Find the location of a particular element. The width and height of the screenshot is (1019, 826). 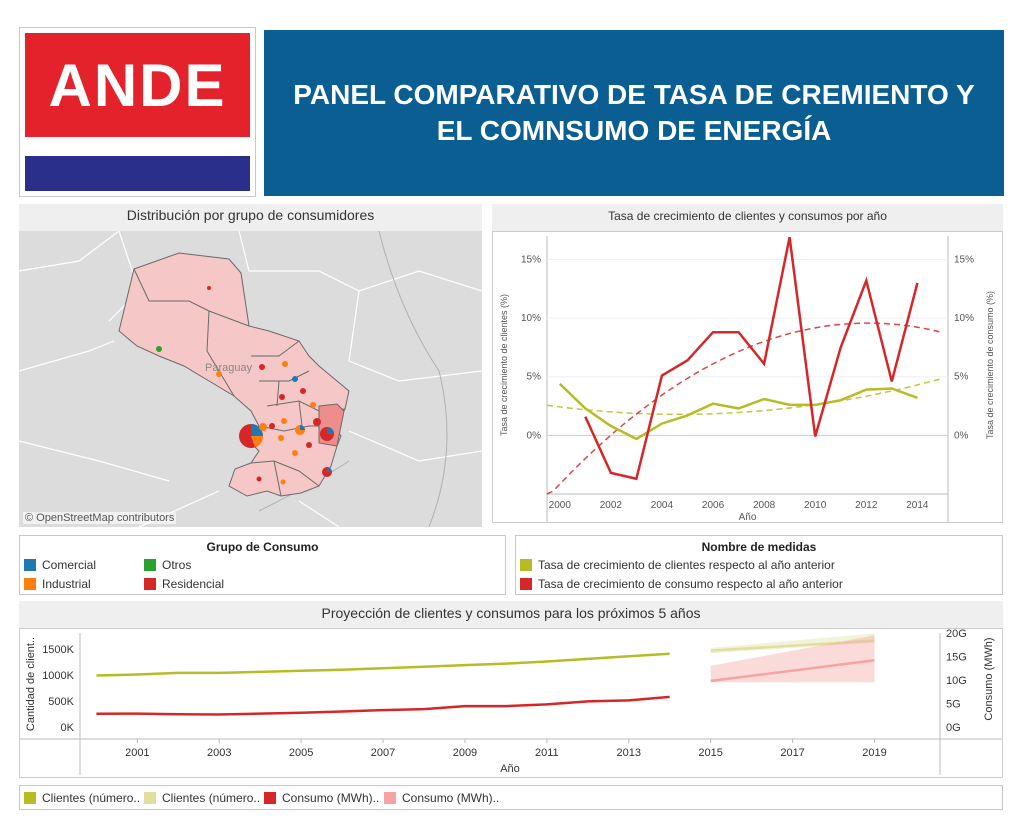

map-place-label: Paraguay is located at coordinates (229, 368).